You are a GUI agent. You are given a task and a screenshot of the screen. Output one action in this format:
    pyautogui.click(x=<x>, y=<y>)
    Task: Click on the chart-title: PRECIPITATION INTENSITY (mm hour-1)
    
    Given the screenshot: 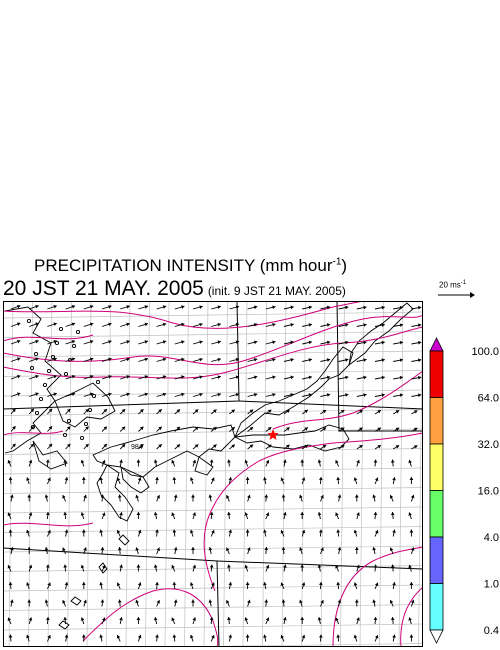 What is the action you would take?
    pyautogui.click(x=190, y=266)
    